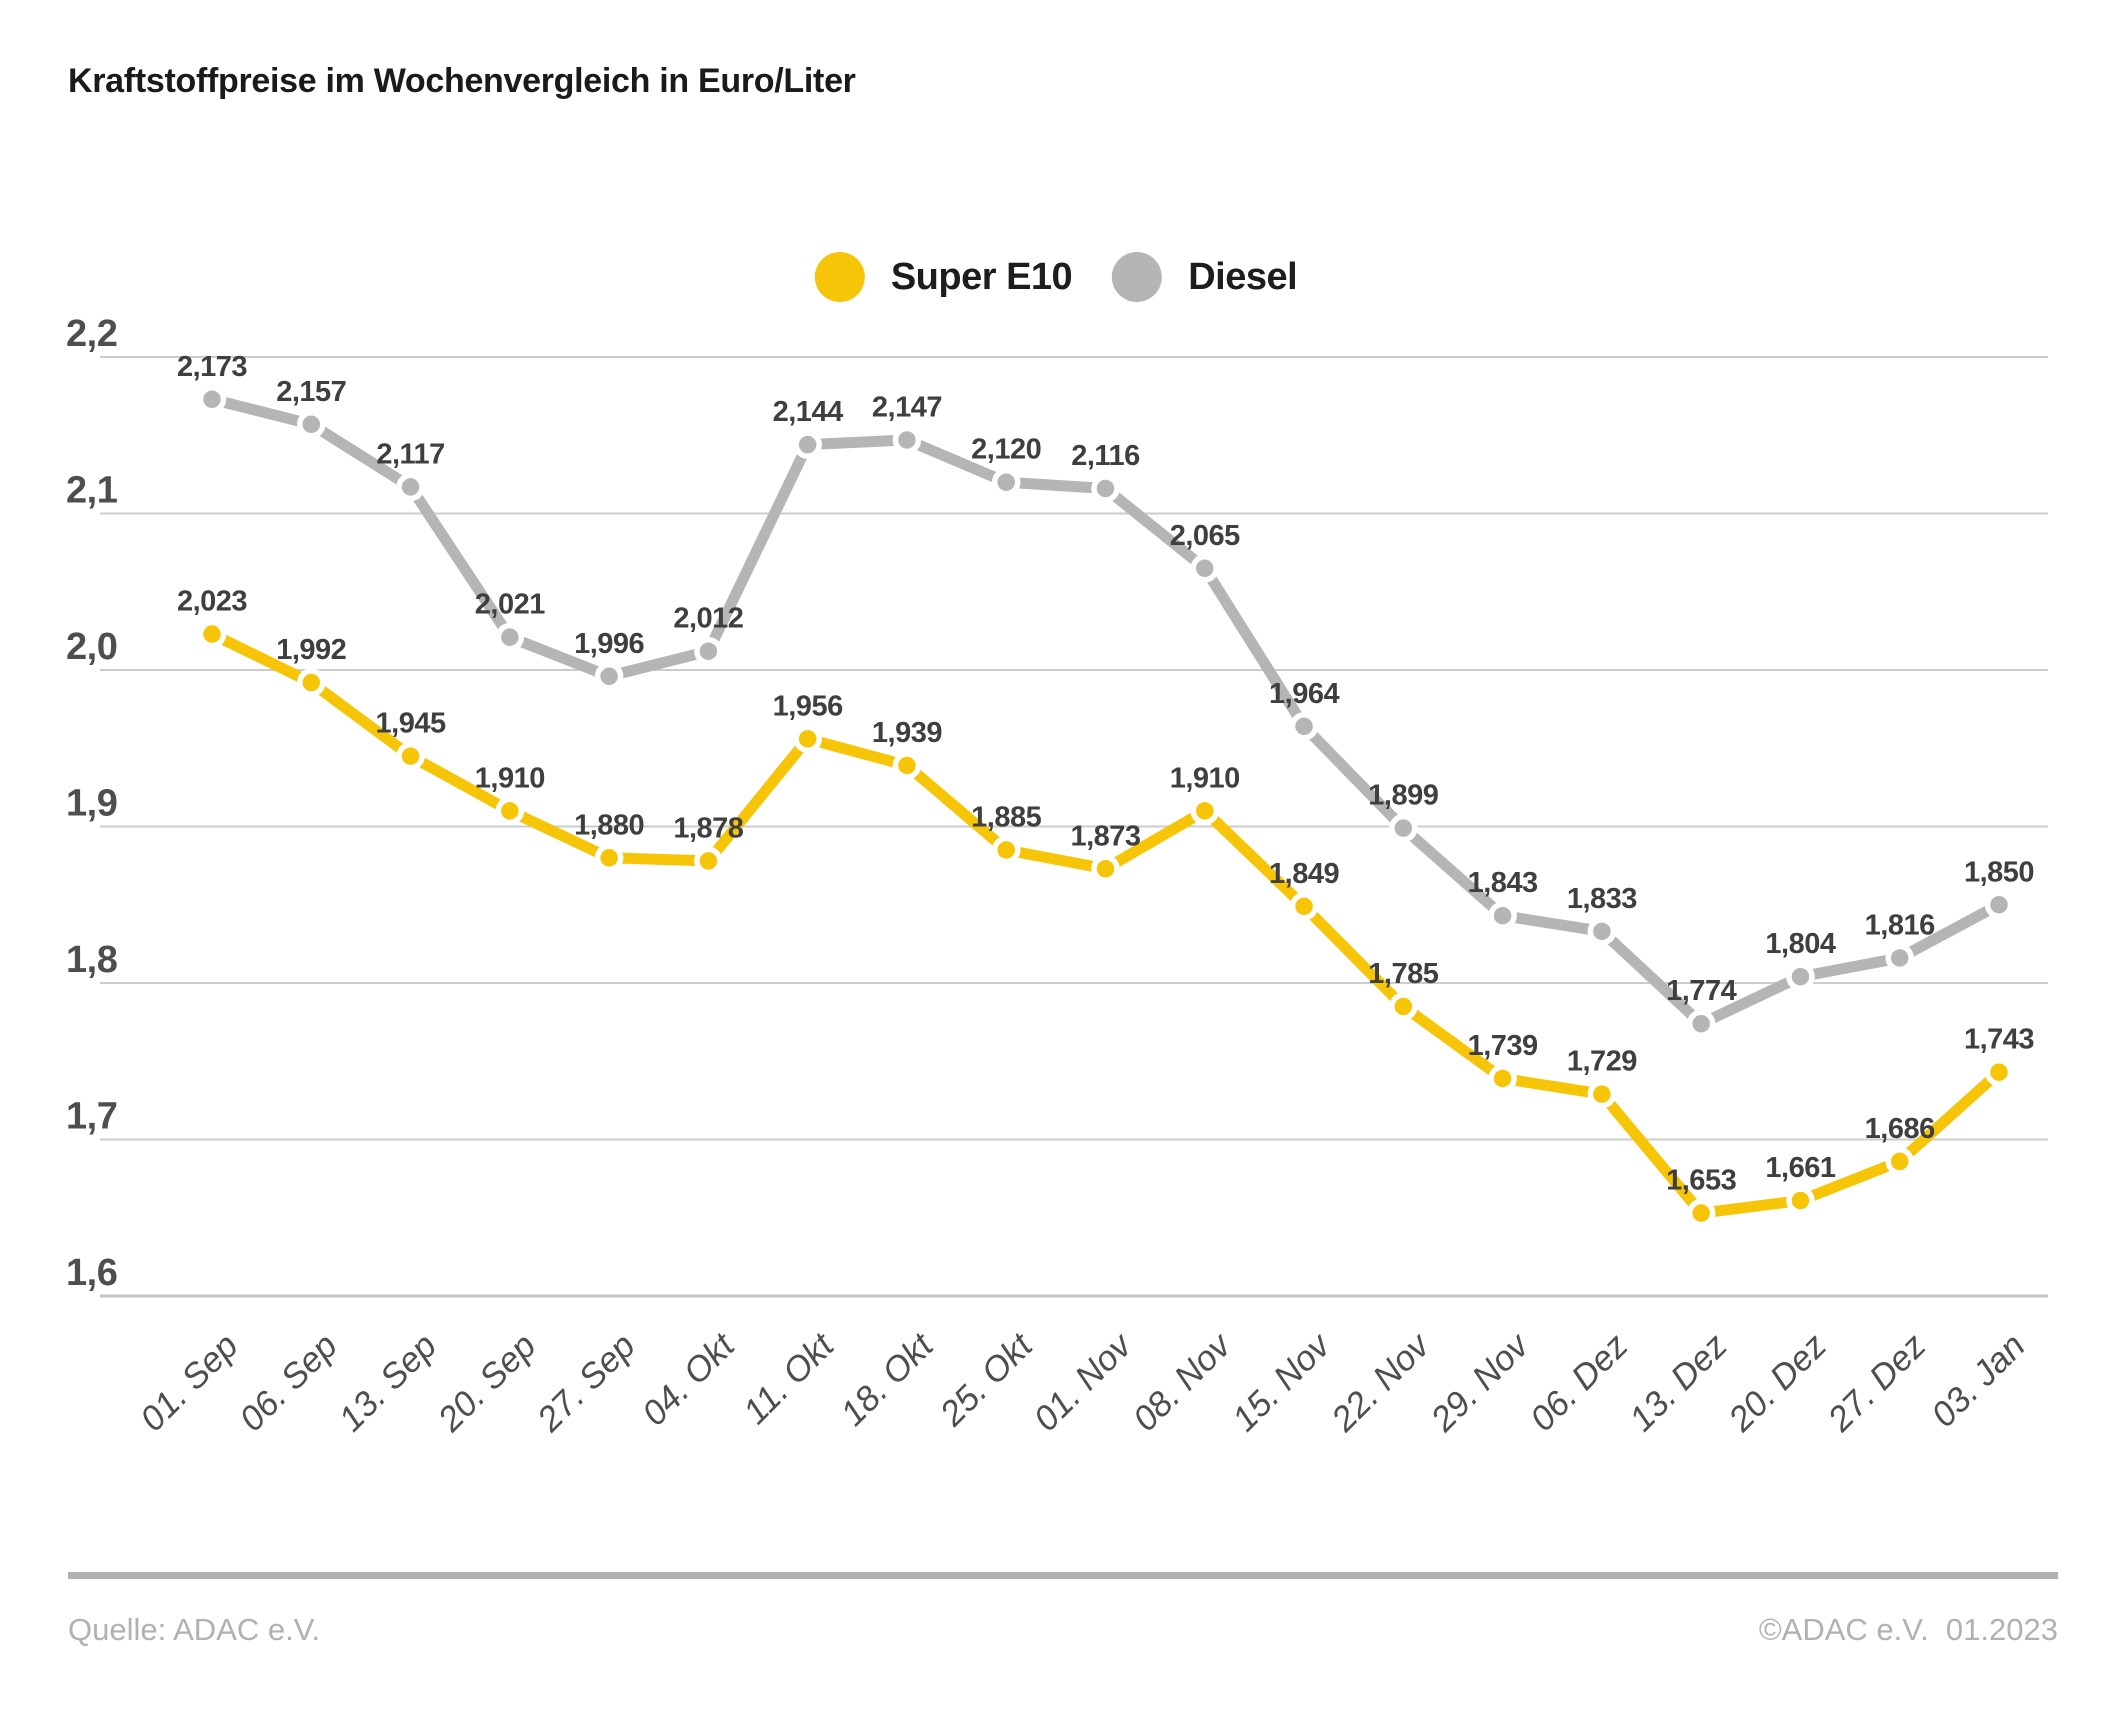  What do you see at coordinates (907, 407) in the screenshot?
I see `data-label-diesel: 2,147` at bounding box center [907, 407].